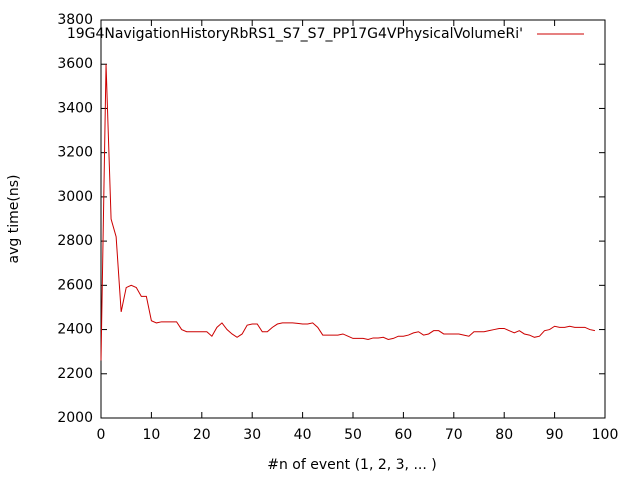  I want to click on x-tick-label: 20, so click(202, 435).